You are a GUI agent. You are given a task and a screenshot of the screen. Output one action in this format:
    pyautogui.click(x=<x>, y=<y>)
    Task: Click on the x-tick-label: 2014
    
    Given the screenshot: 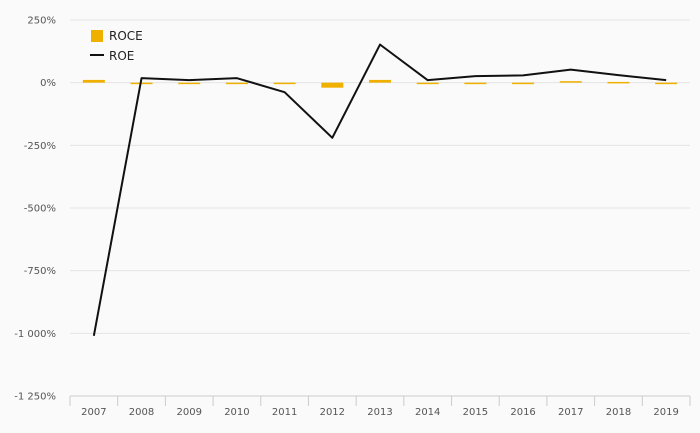 What is the action you would take?
    pyautogui.click(x=427, y=412)
    